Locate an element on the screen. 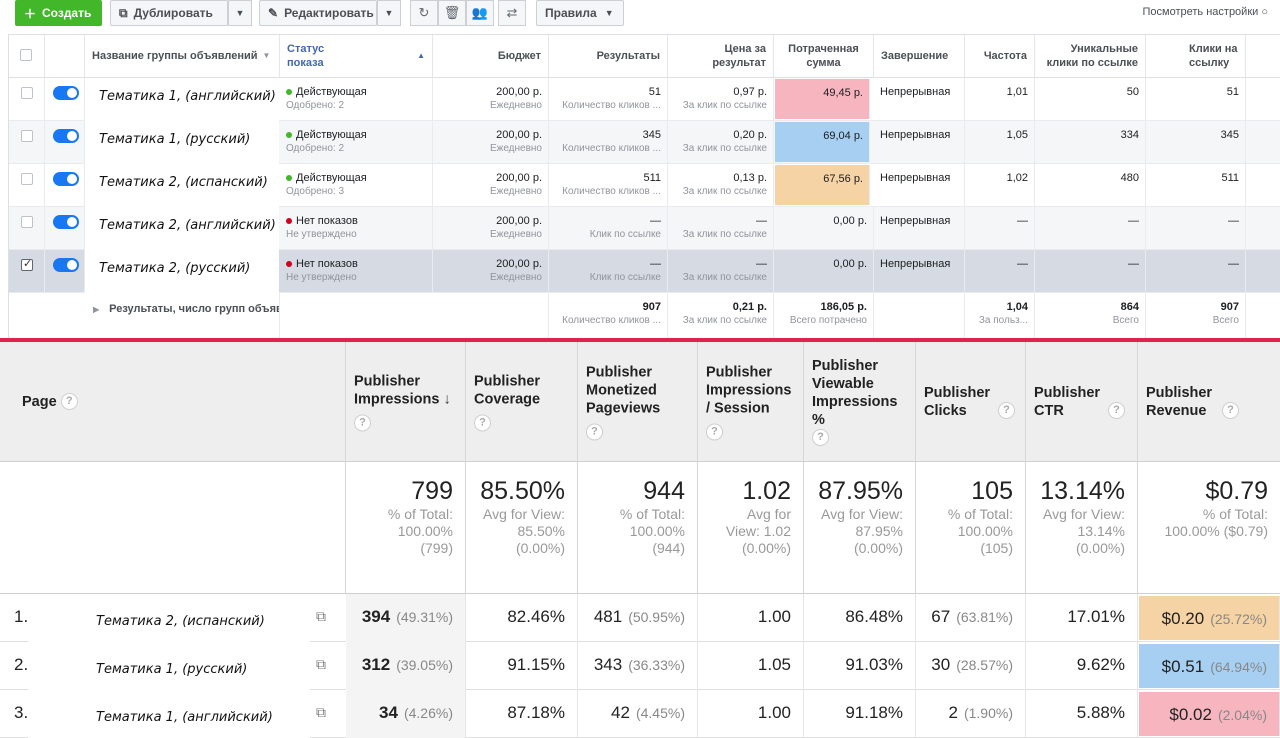 The image size is (1280, 738). impressions-value: 34 is located at coordinates (388, 712).